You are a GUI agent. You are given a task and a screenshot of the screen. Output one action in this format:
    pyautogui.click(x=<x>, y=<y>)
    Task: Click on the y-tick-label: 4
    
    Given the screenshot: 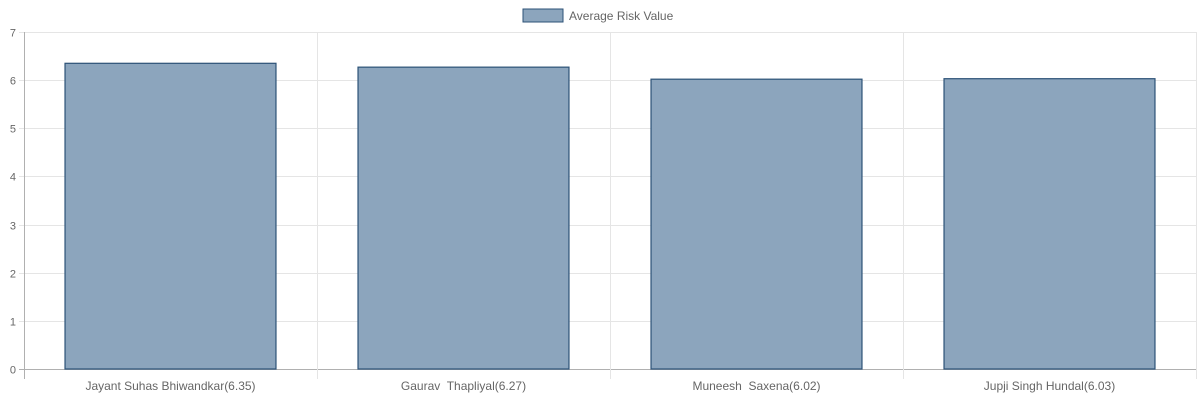 What is the action you would take?
    pyautogui.click(x=13, y=178)
    